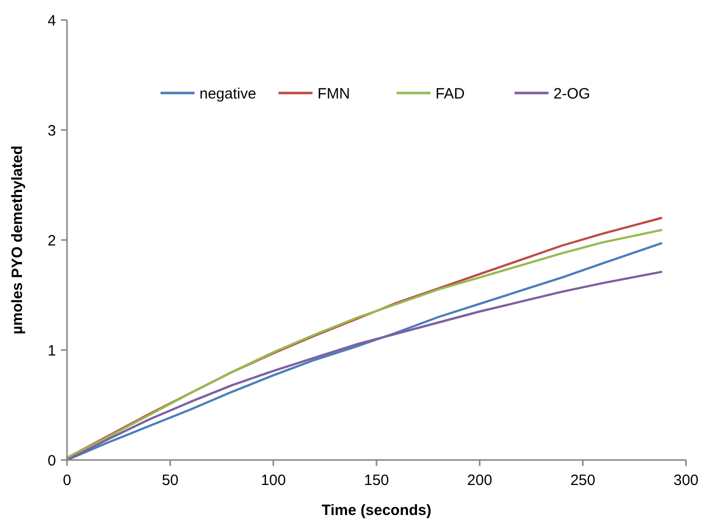  Describe the element at coordinates (377, 510) in the screenshot. I see `x-axis-title: Time (seconds)` at that location.